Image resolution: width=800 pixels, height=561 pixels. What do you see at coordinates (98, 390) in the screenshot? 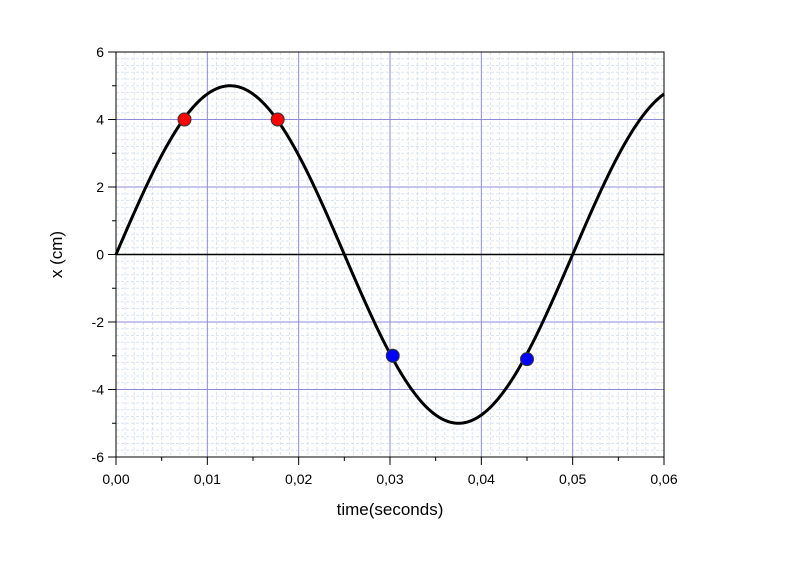
I see `y-tick-label: -4` at bounding box center [98, 390].